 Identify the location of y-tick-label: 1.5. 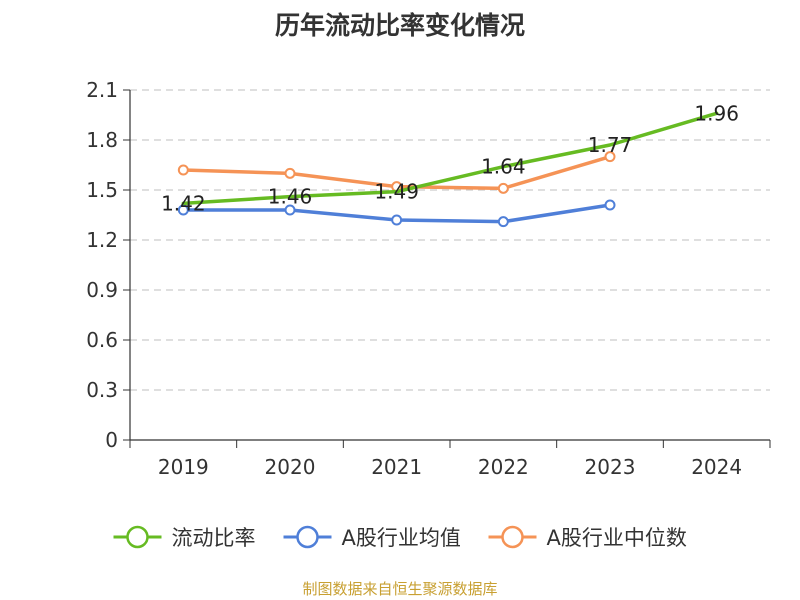
(102, 190).